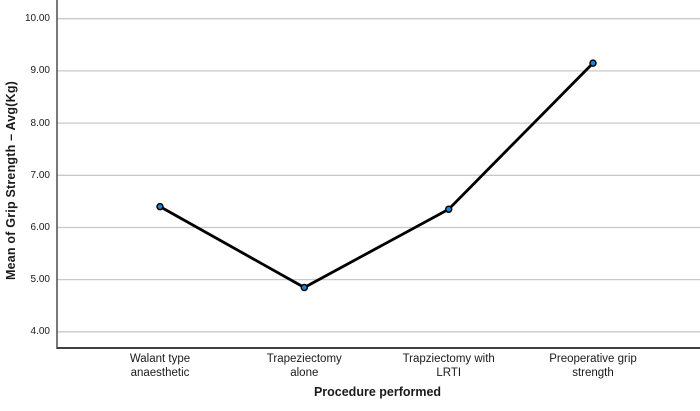 The width and height of the screenshot is (700, 411). I want to click on x-category-label: Preoperative grip strength, so click(593, 366).